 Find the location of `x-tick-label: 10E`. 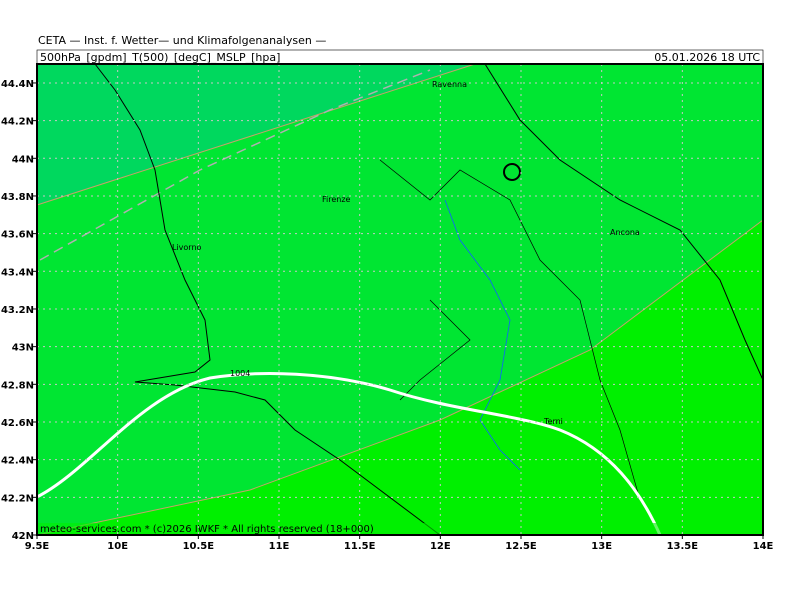

x-tick-label: 10E is located at coordinates (117, 546).